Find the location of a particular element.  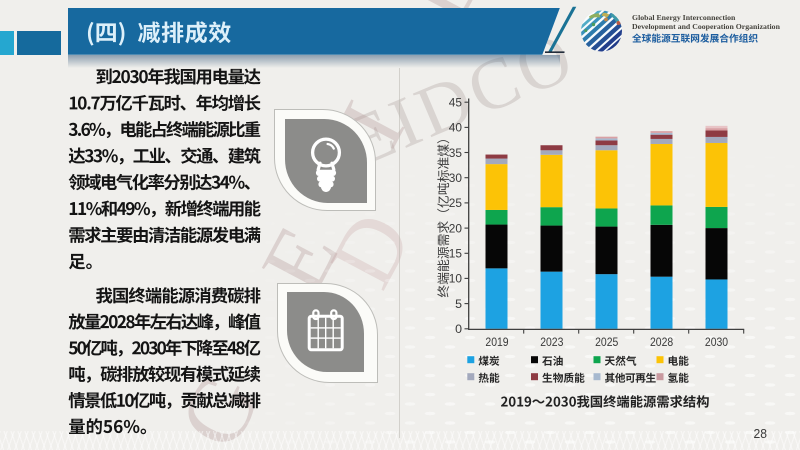

svg-text: 10 is located at coordinates (456, 279).